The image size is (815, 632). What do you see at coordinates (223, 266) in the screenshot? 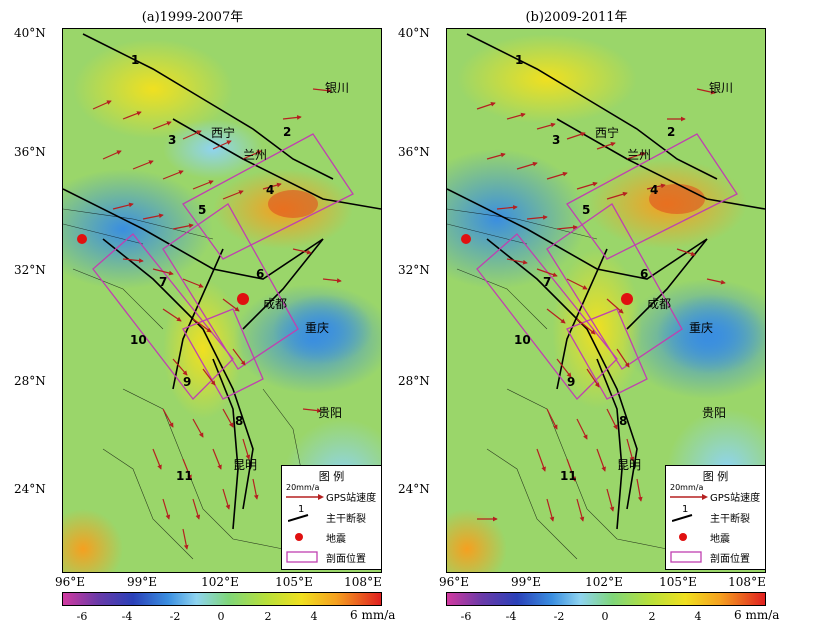
I see `profile-boxes` at bounding box center [223, 266].